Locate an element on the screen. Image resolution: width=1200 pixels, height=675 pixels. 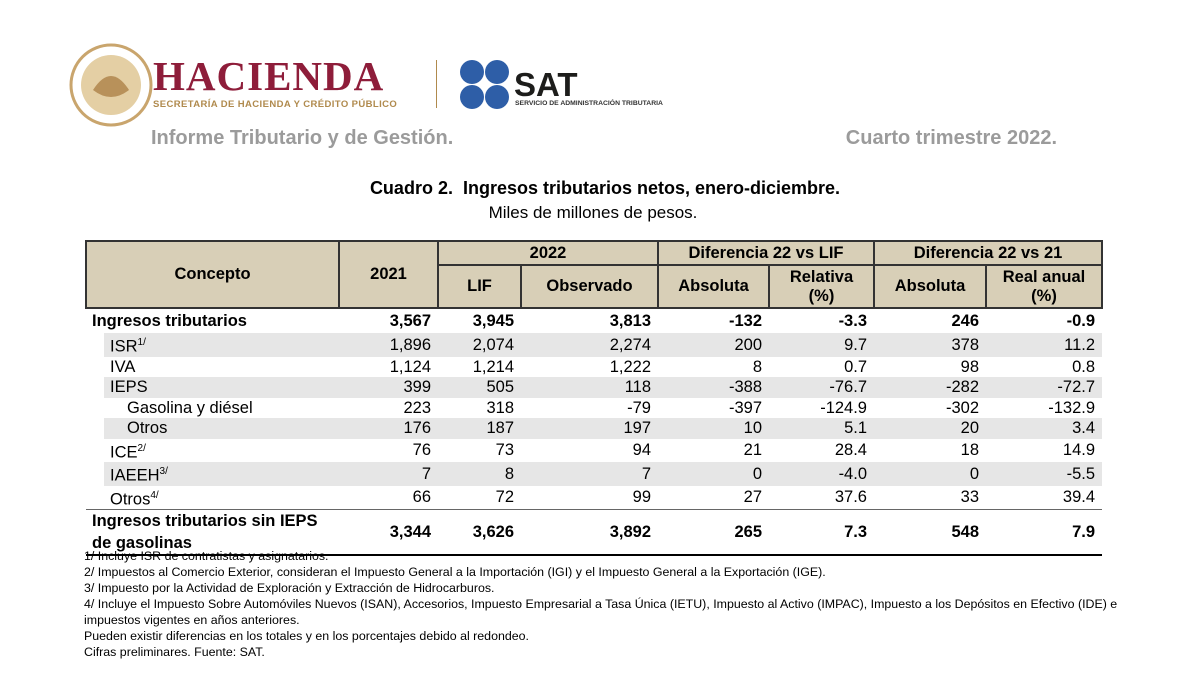
cell: 11.2 is located at coordinates (1044, 345).